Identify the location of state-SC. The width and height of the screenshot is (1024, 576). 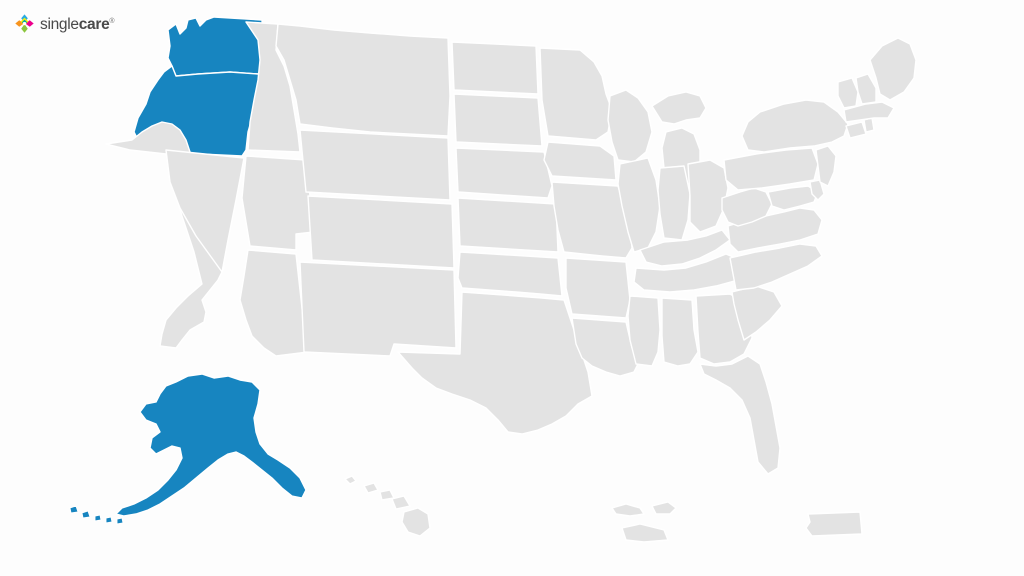
(757, 313).